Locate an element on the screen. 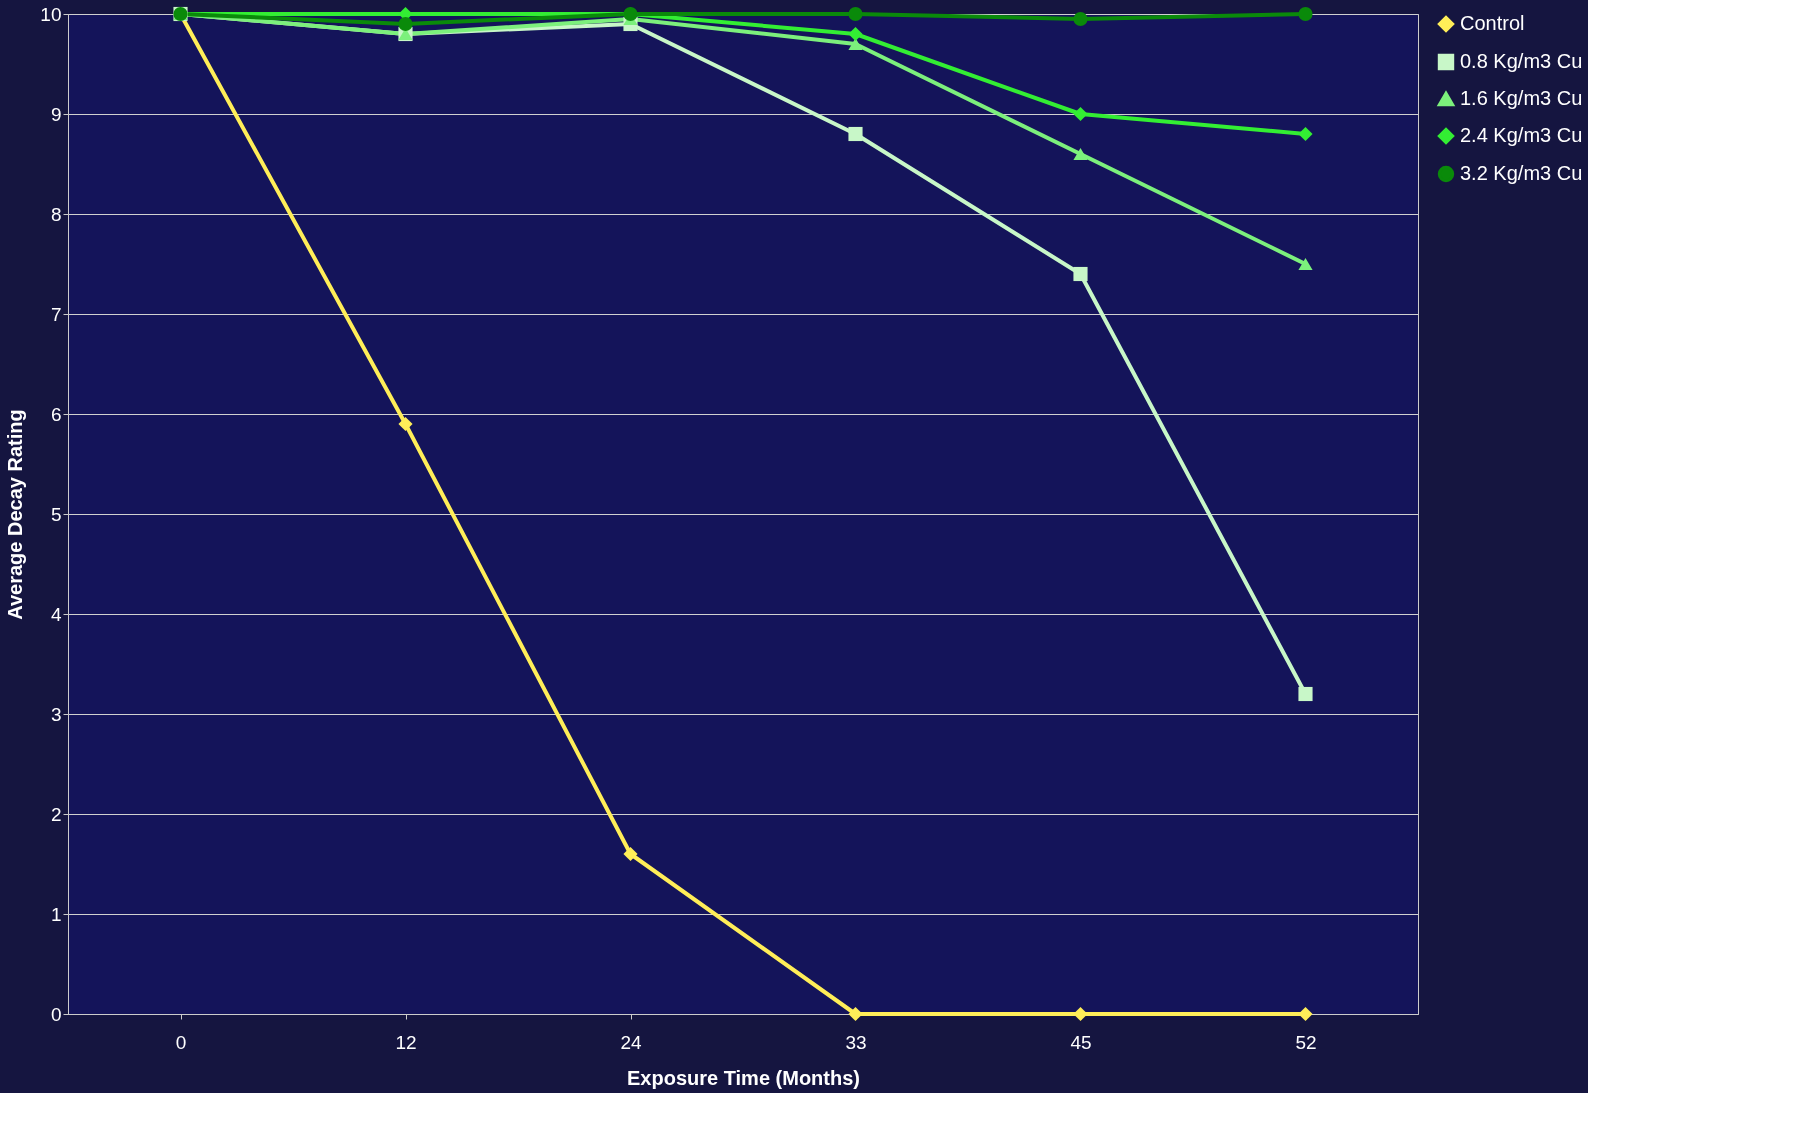  y-tick-label: 0 is located at coordinates (56, 1014).